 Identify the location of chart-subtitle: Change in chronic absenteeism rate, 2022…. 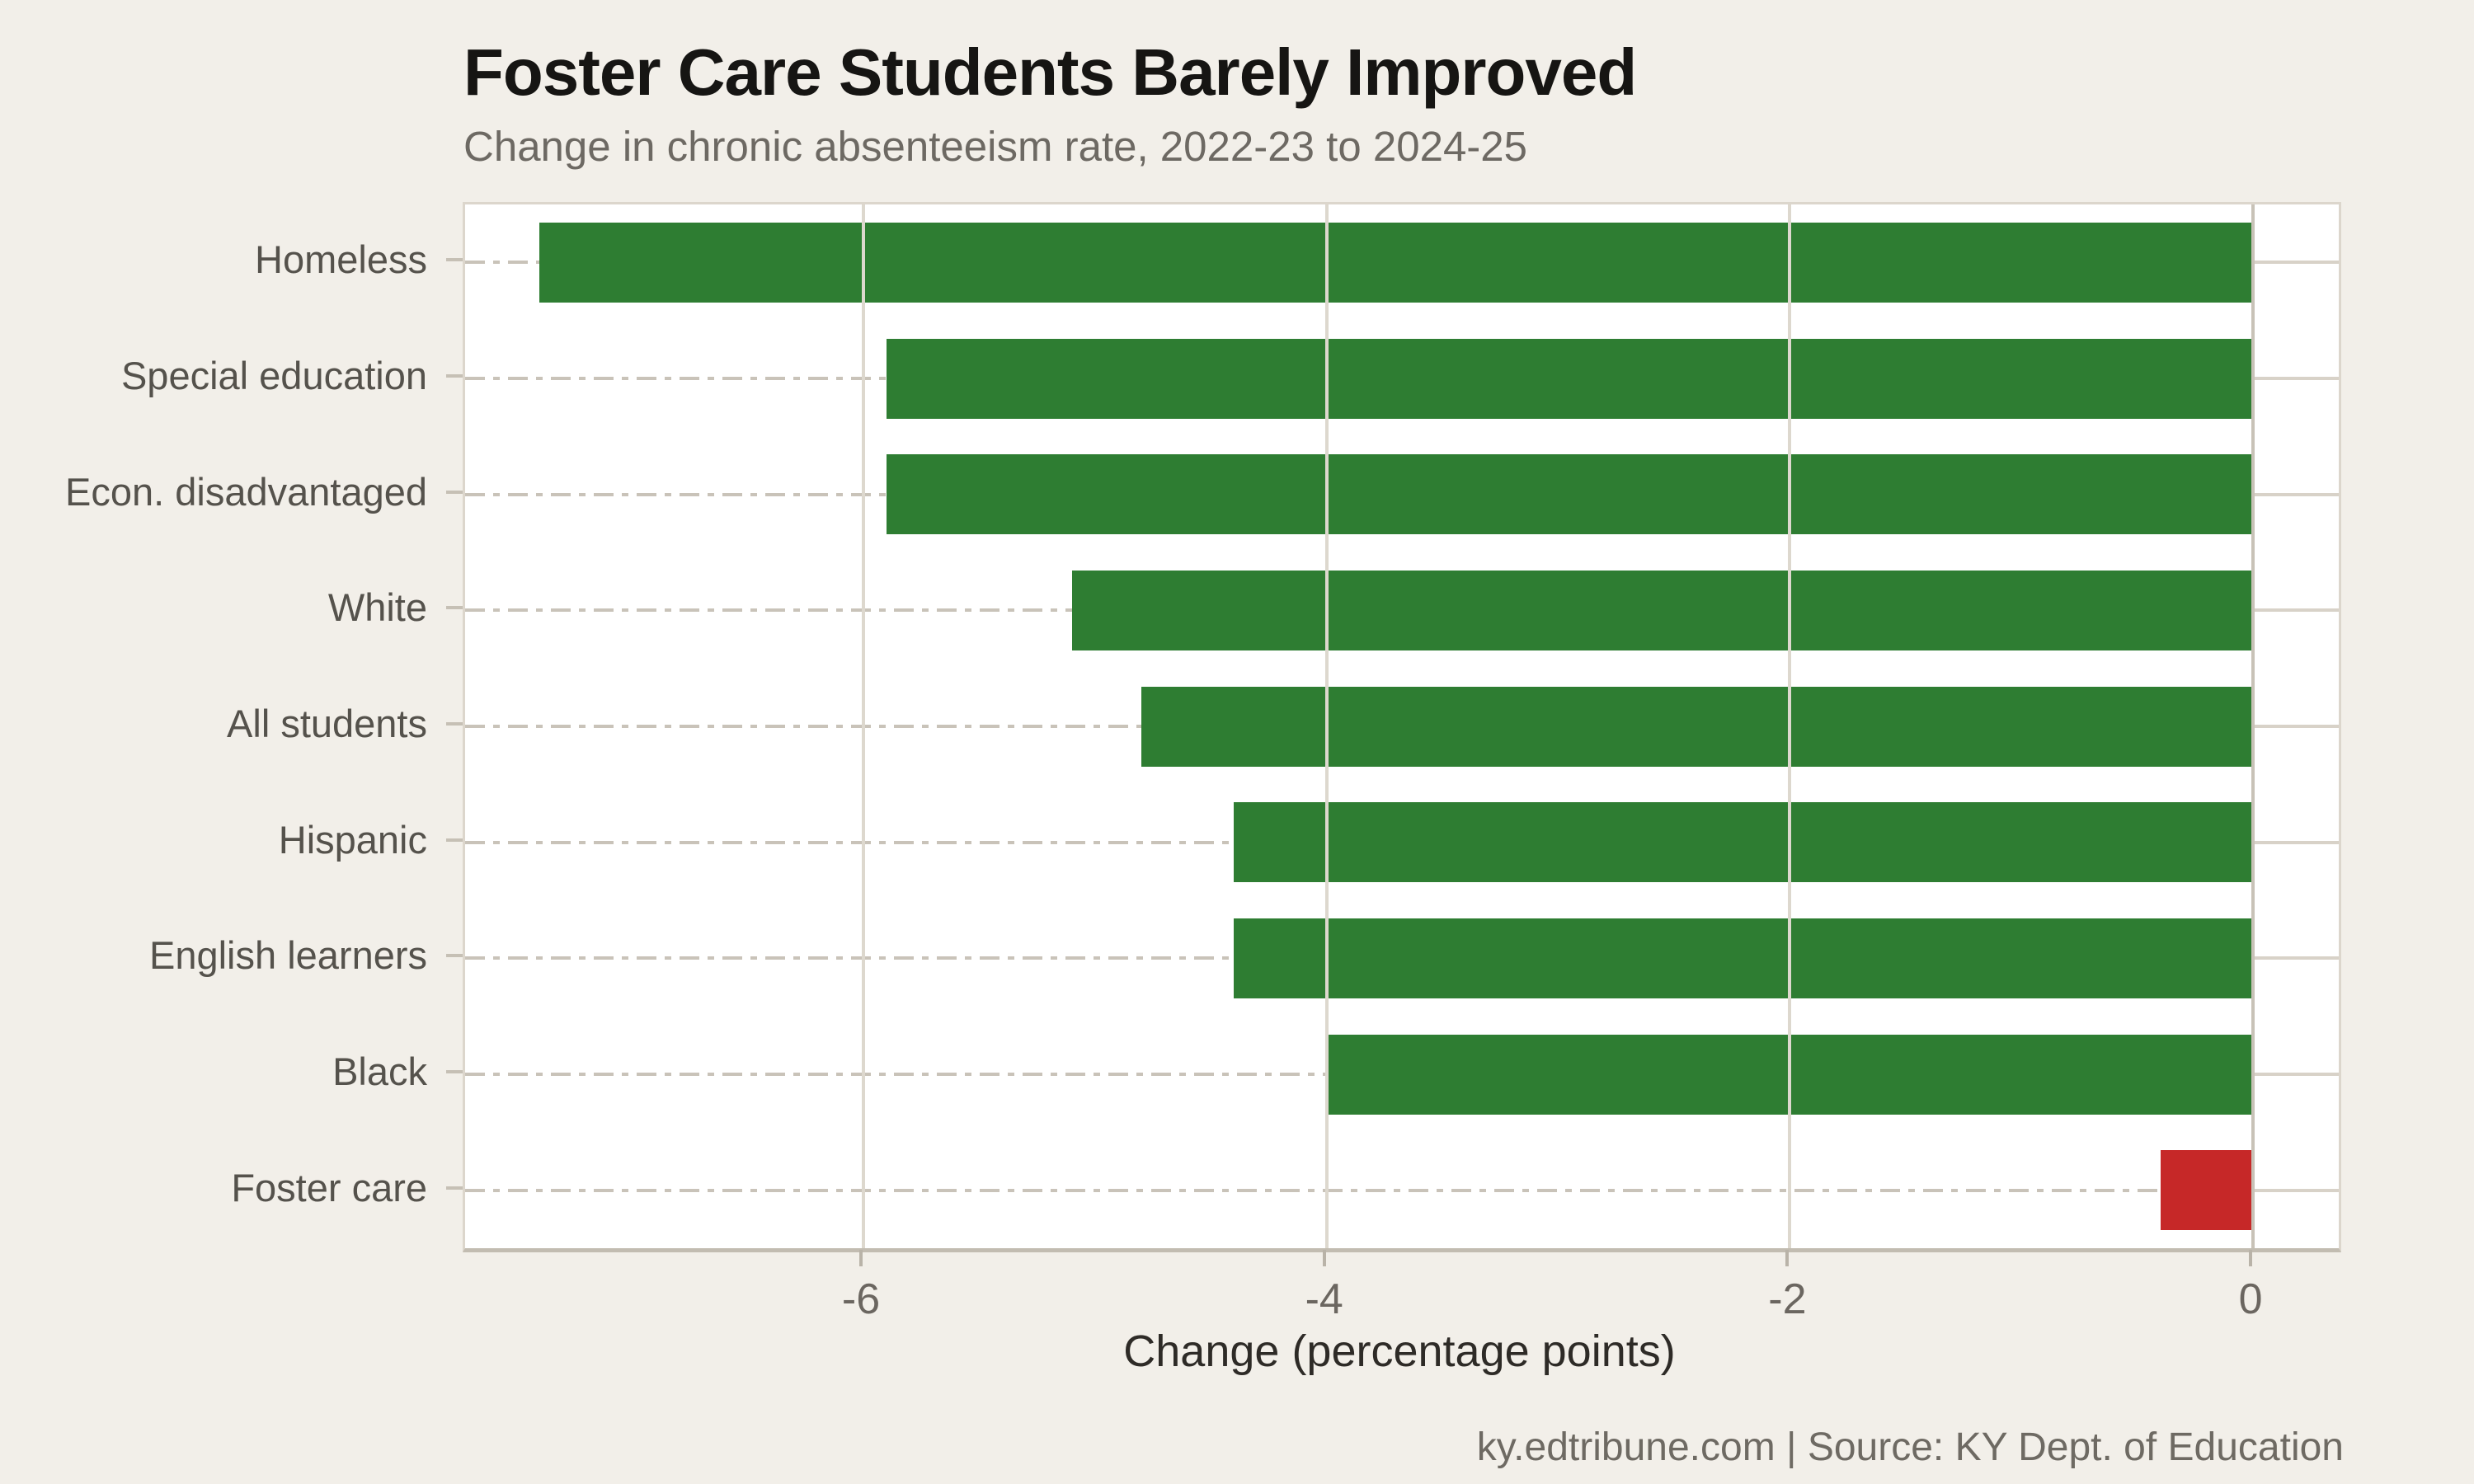
(995, 146).